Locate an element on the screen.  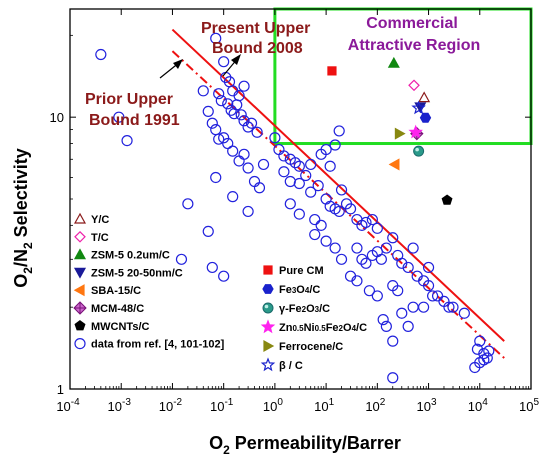
legend-item-fe2o3-c: γ-Fe2O3/C is located at coordinates (296, 308).